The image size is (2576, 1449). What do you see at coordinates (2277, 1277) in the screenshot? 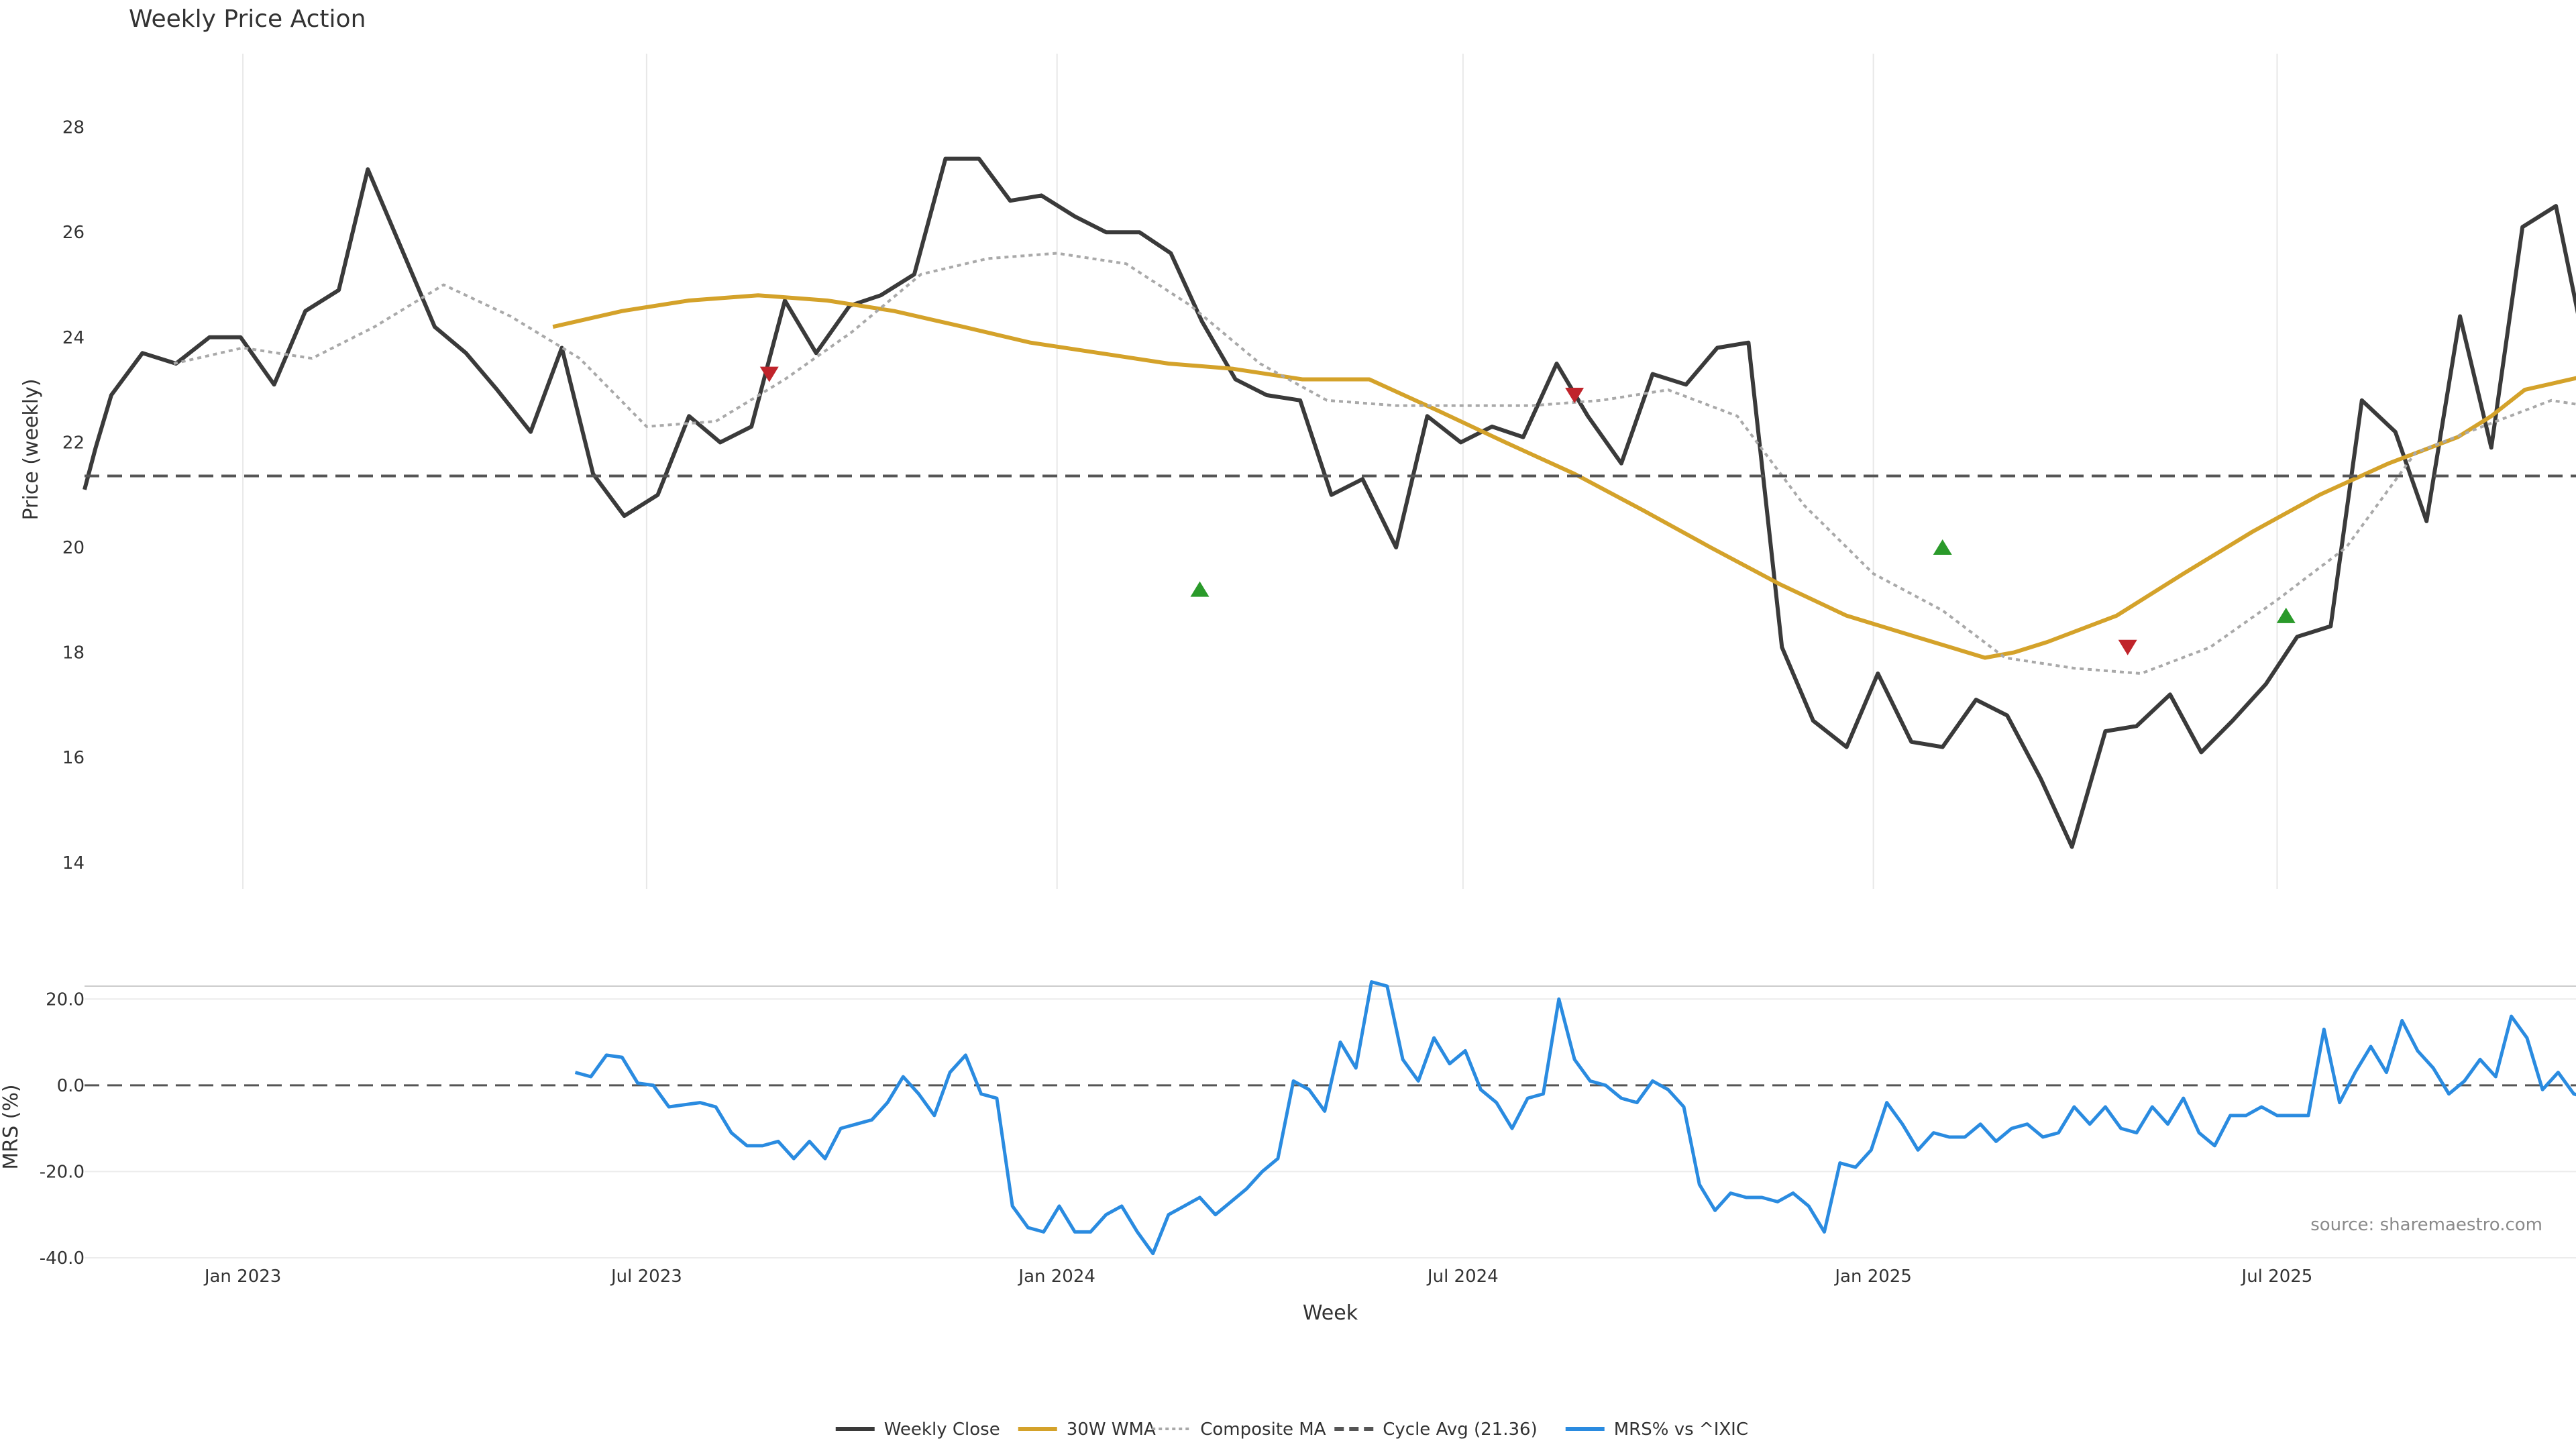
I see `x-tick-label: Jul 2025` at bounding box center [2277, 1277].